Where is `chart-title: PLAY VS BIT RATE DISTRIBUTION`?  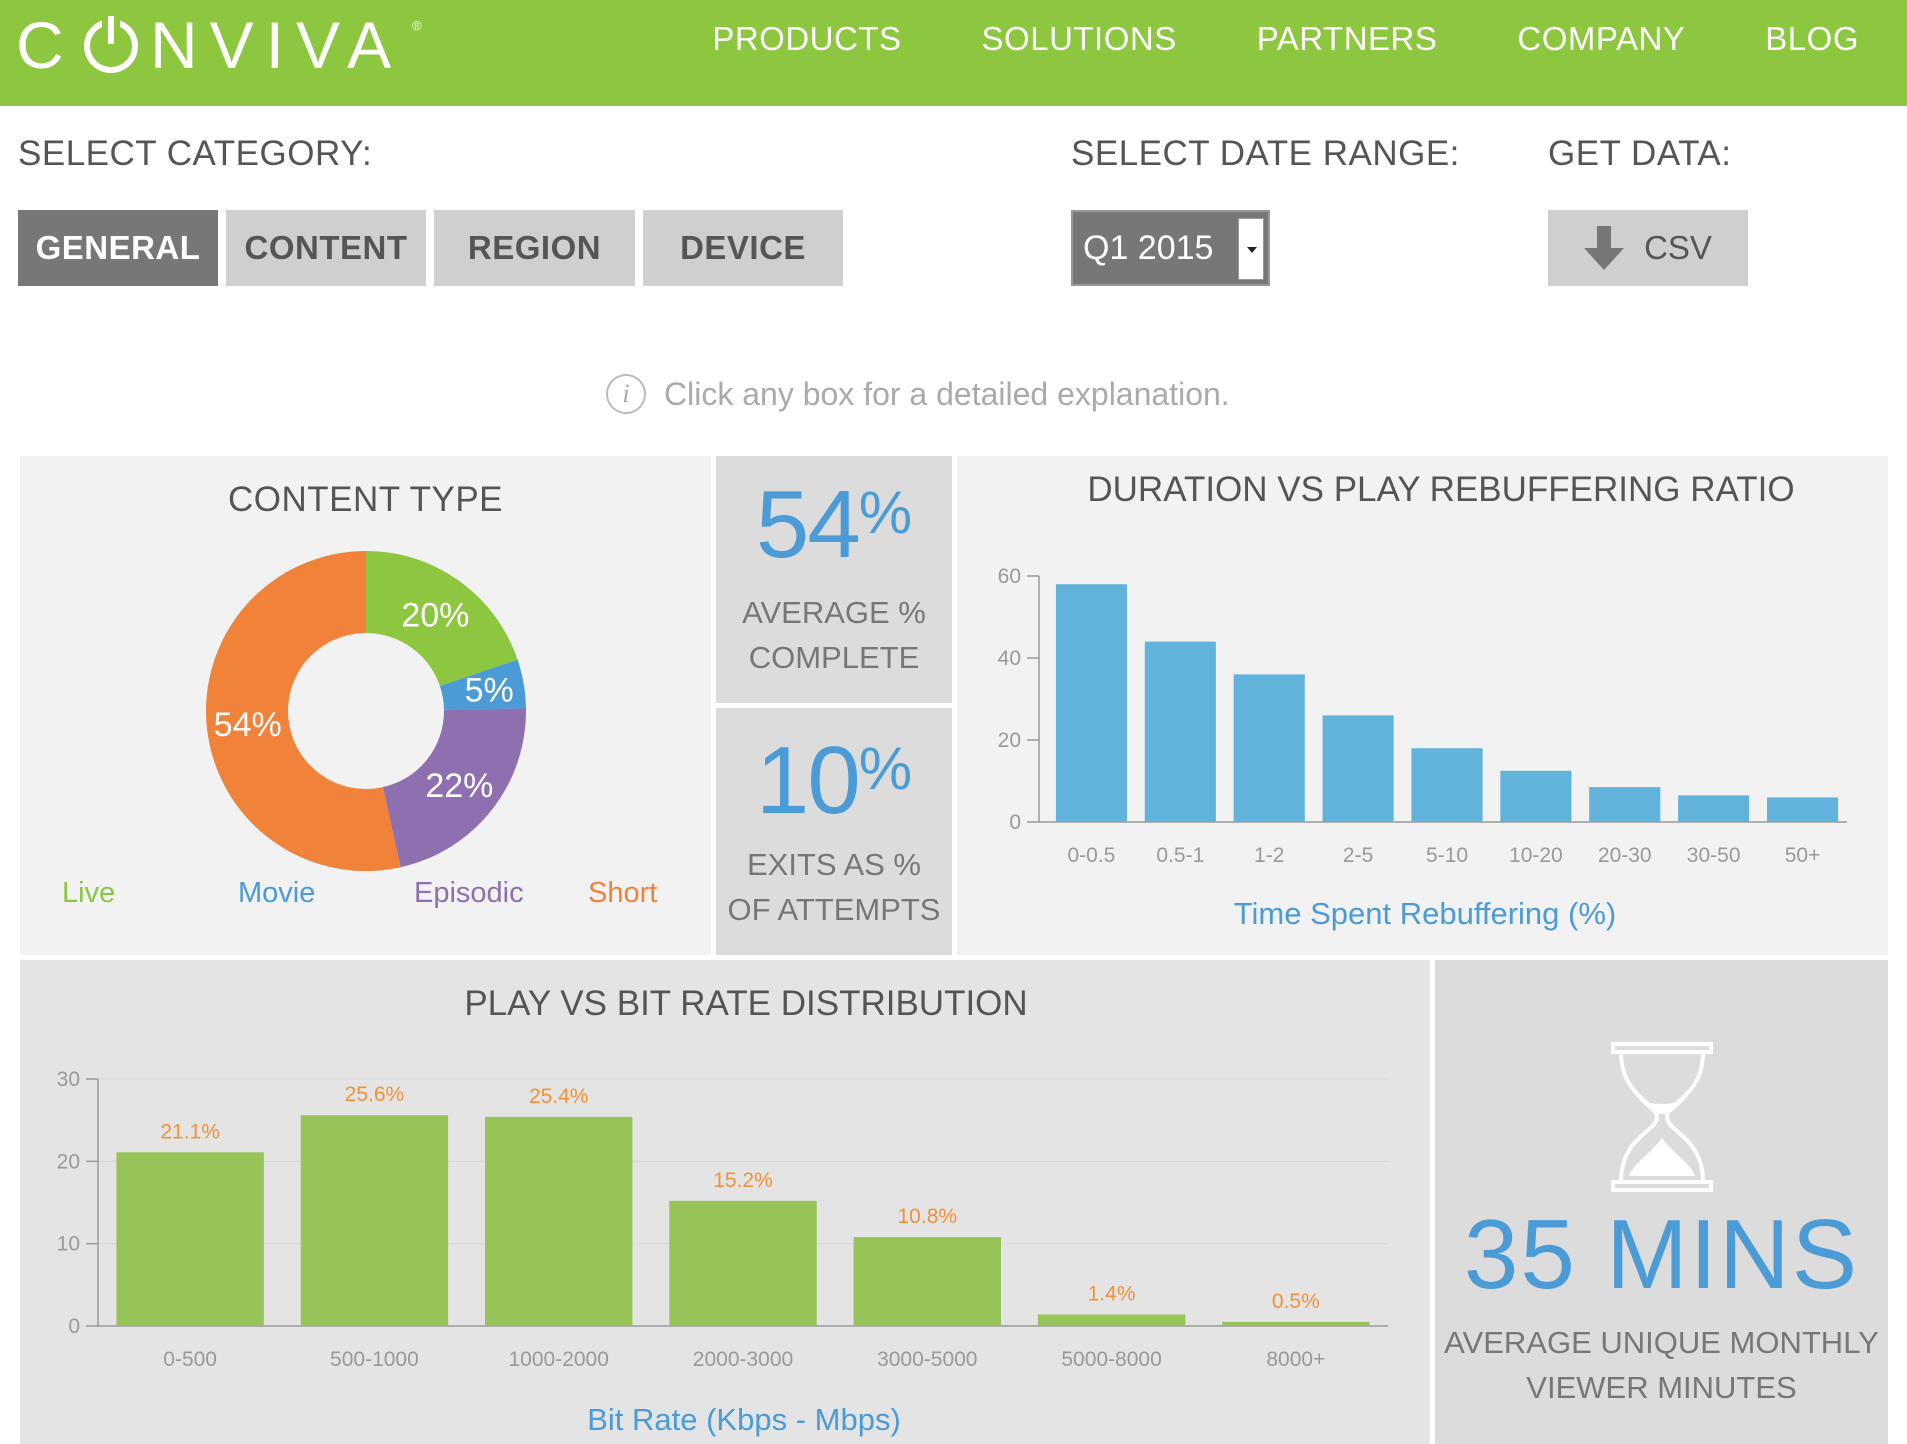 chart-title: PLAY VS BIT RATE DISTRIBUTION is located at coordinates (745, 1003).